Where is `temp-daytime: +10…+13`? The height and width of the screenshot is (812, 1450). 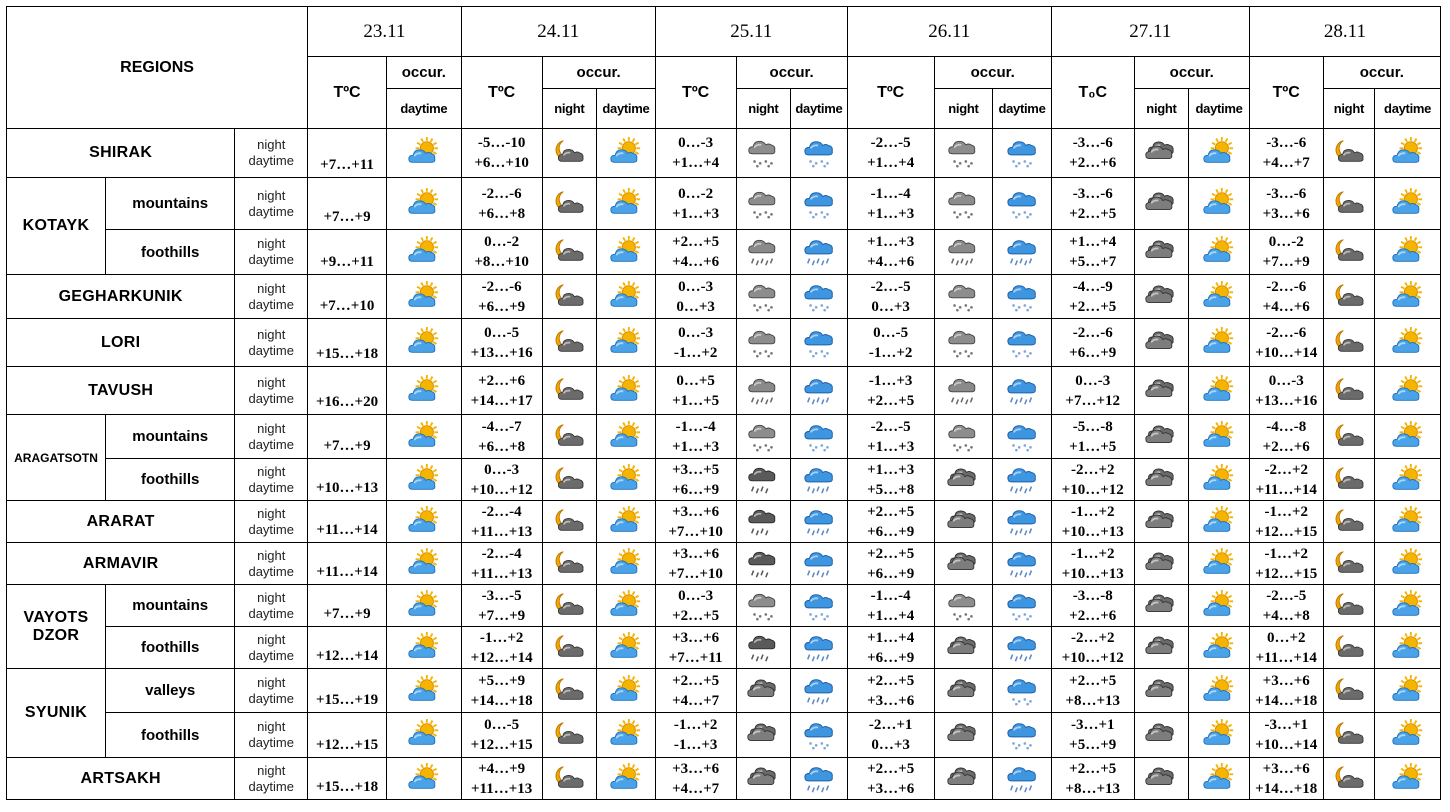
temp-daytime: +10…+13 is located at coordinates (347, 488).